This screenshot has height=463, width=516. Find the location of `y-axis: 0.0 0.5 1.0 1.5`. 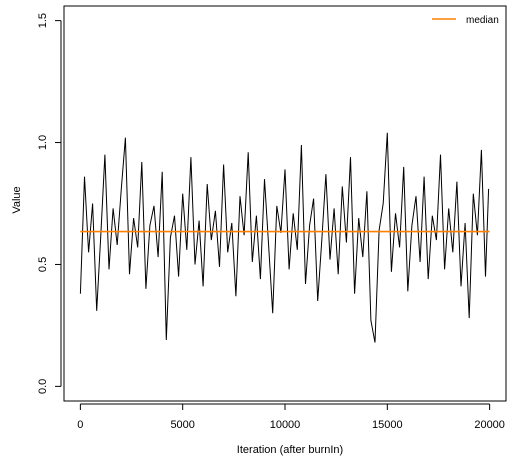

y-axis: 0.0 0.5 1.0 1.5 is located at coordinates (49, 203).